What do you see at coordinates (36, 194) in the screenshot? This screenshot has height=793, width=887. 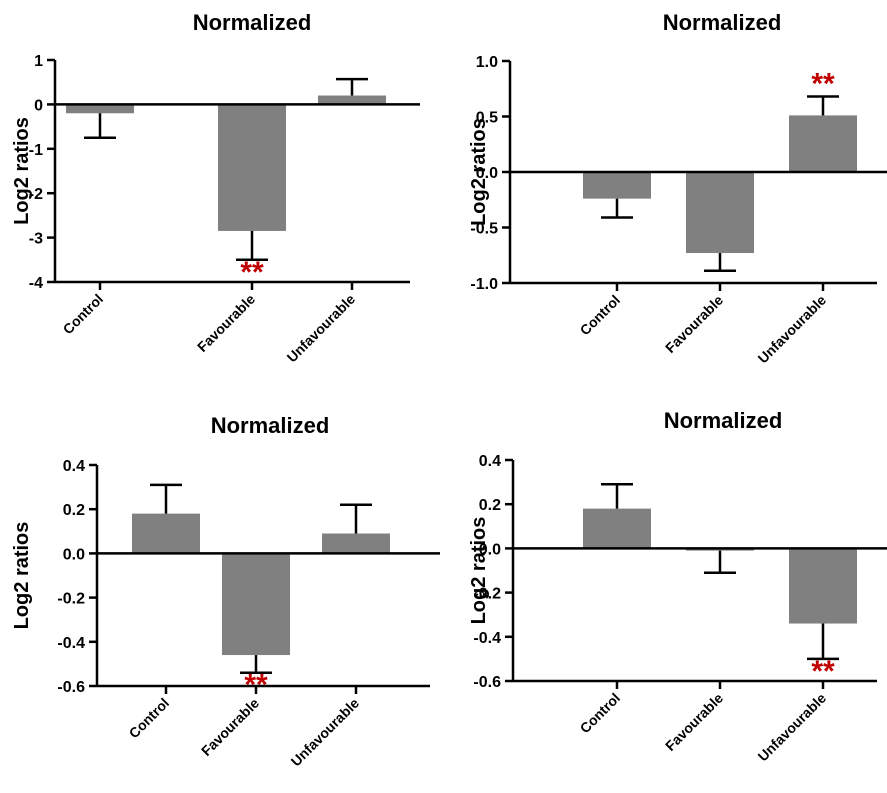 I see `y-tick-label: -2` at bounding box center [36, 194].